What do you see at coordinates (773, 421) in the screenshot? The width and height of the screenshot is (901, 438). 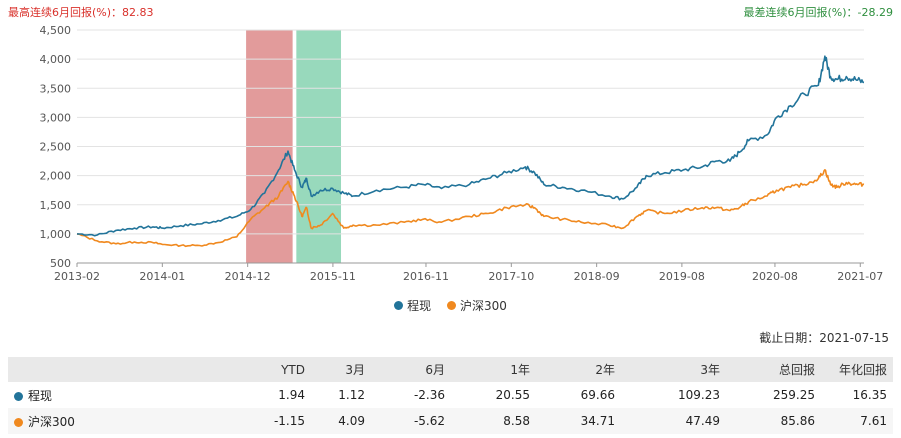 I see `table-cell: 85.86` at bounding box center [773, 421].